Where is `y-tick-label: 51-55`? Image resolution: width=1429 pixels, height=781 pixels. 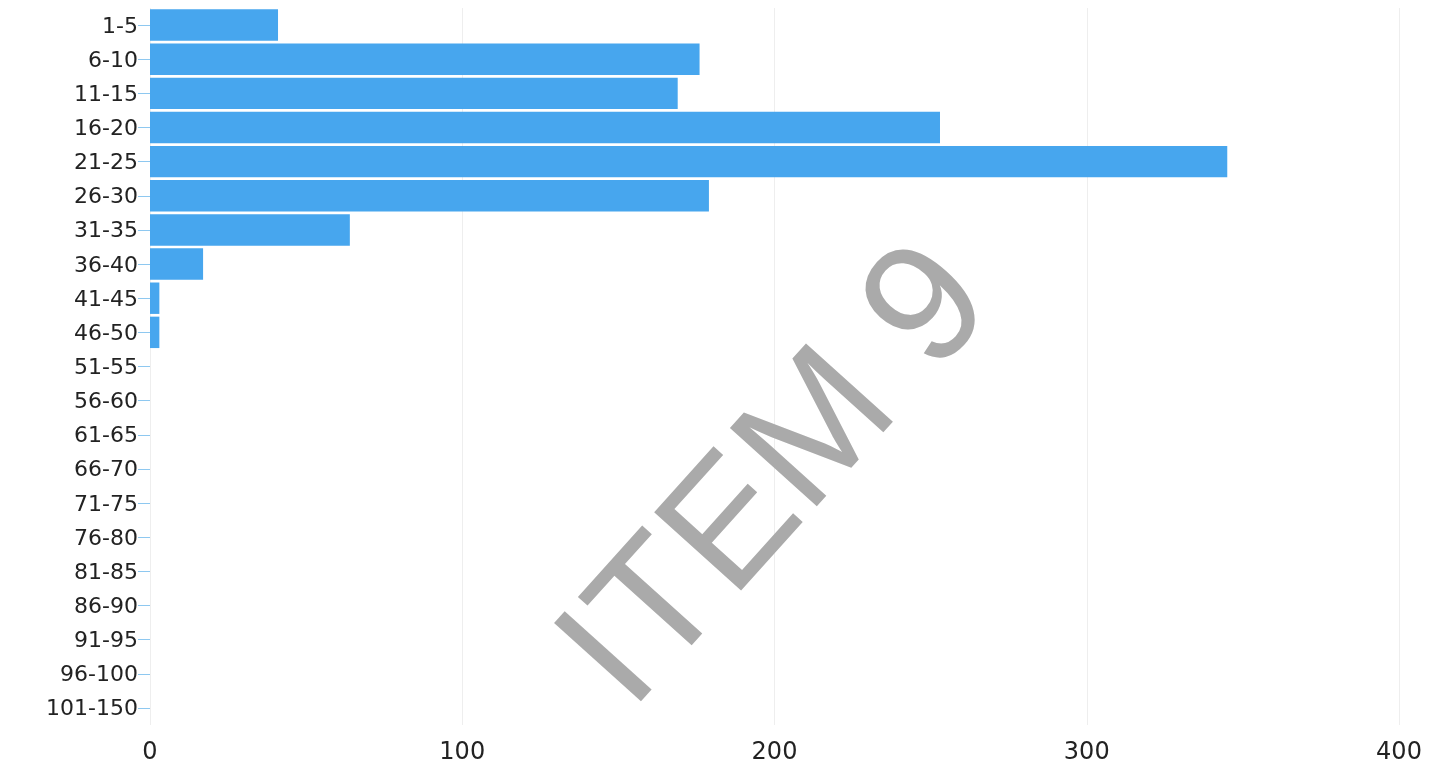 y-tick-label: 51-55 is located at coordinates (106, 366).